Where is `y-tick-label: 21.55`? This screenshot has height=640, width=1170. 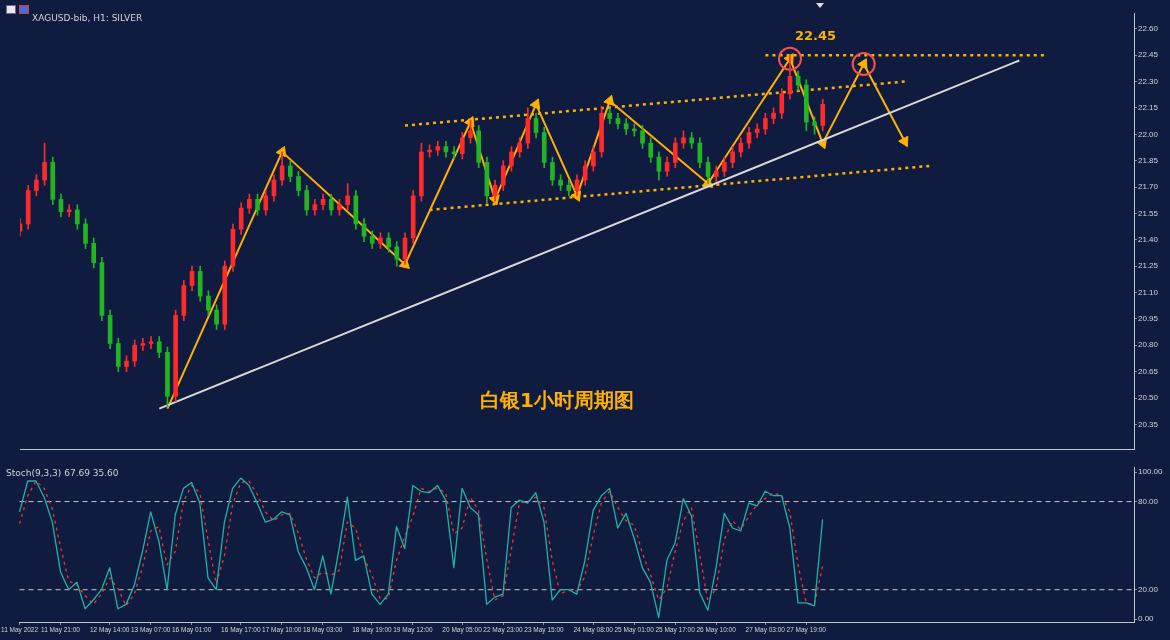
y-tick-label: 21.55 is located at coordinates (1148, 213).